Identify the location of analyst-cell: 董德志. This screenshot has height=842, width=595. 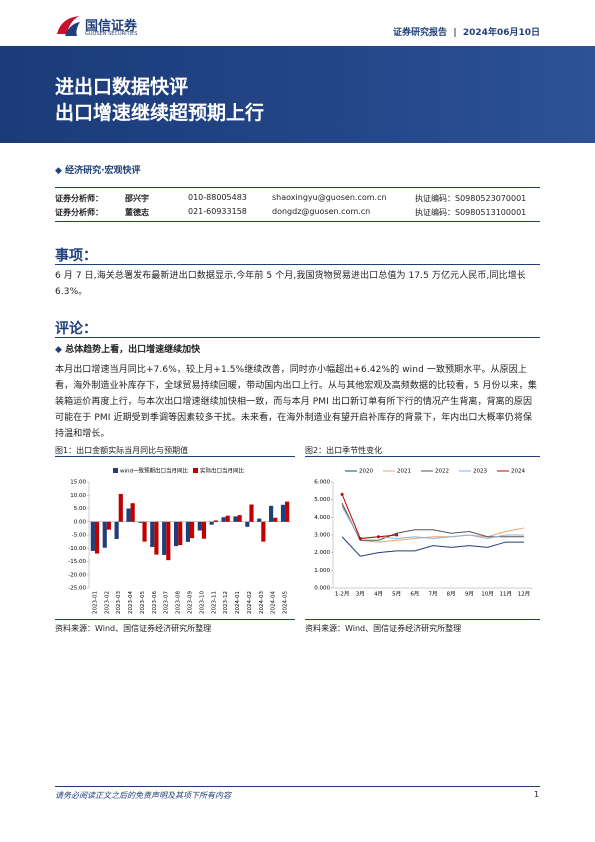
(137, 212).